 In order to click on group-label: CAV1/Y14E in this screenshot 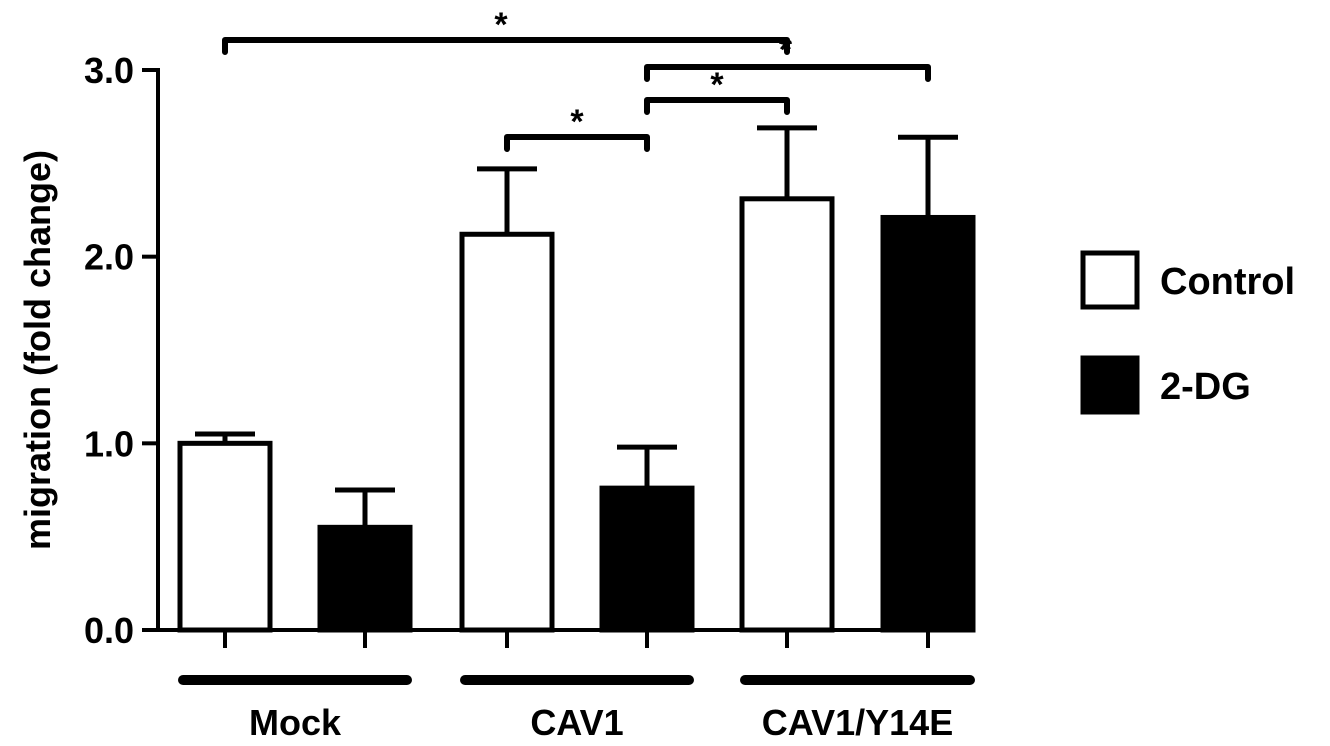, I will do `click(857, 722)`.